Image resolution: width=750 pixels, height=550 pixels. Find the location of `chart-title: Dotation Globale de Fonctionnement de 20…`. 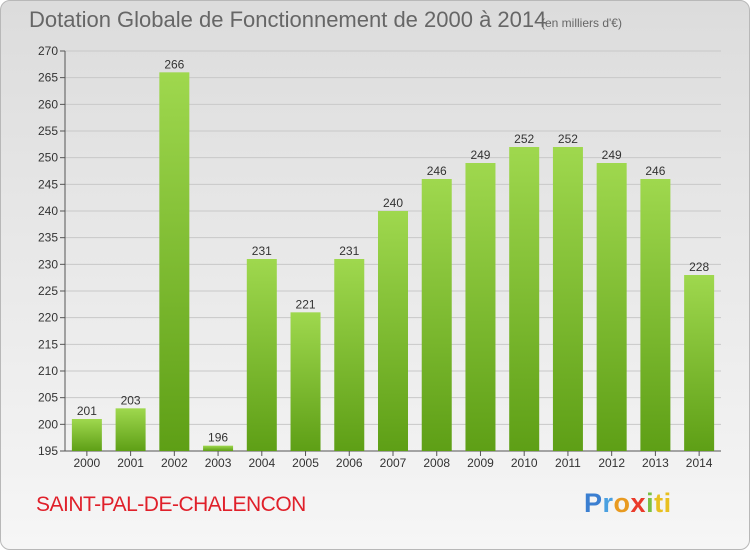

chart-title: Dotation Globale de Fonctionnement de 20… is located at coordinates (288, 19).